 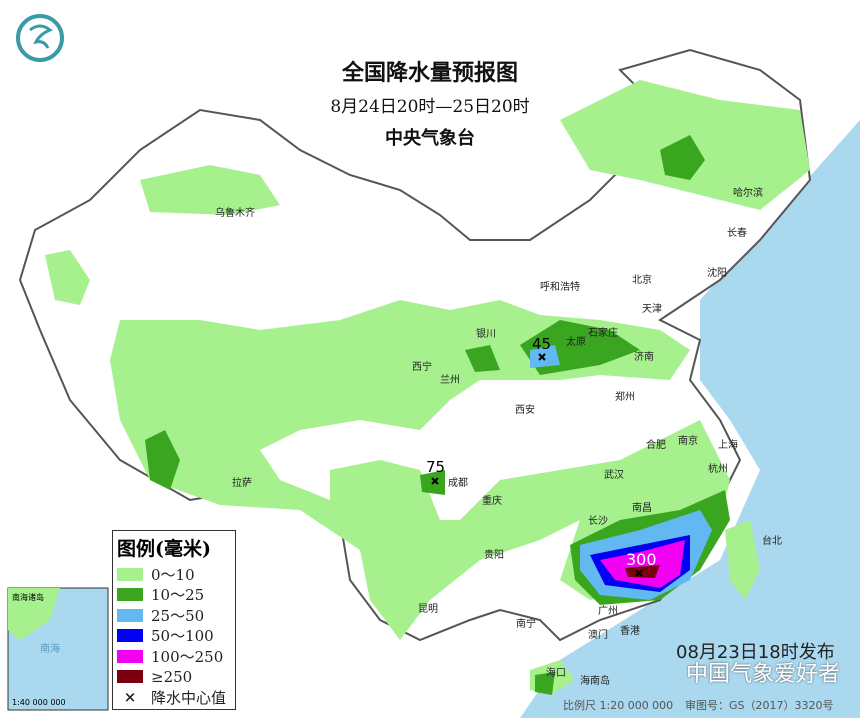 I want to click on legend-label: 100～250, so click(x=187, y=656).